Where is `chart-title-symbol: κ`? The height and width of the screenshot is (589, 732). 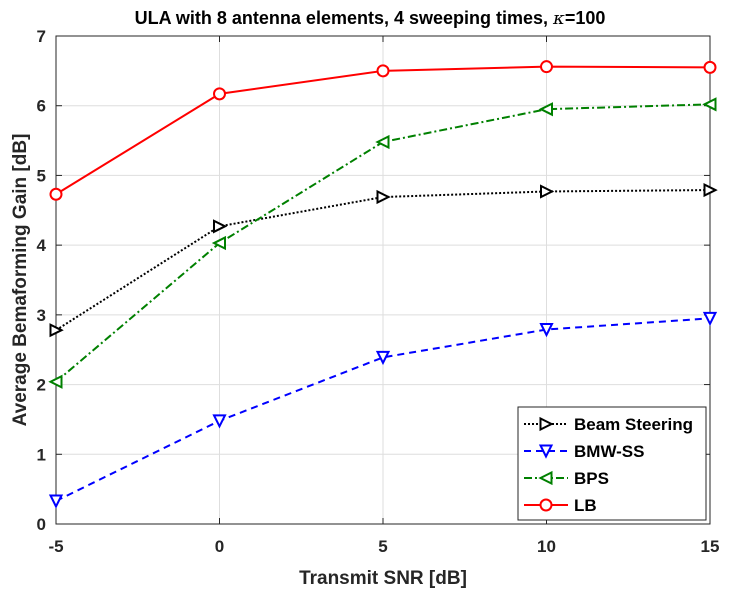
chart-title-symbol: κ is located at coordinates (558, 18).